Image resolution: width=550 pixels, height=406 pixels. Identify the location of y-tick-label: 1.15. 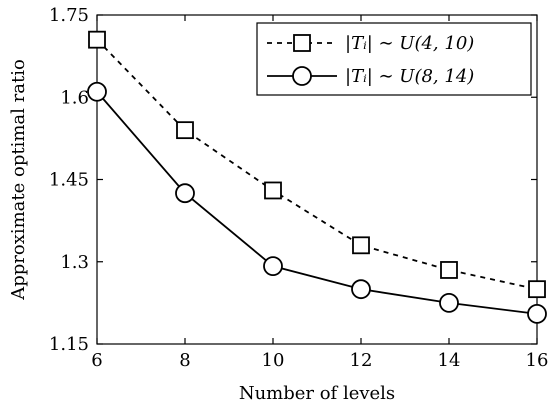
(69, 344).